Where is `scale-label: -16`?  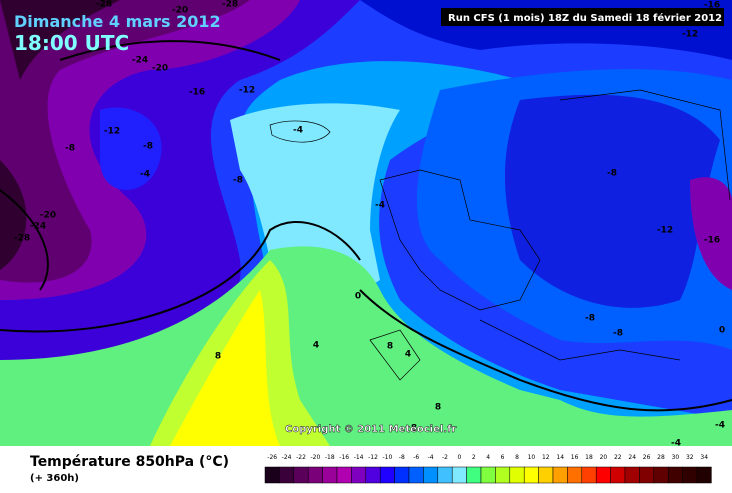 scale-label: -16 is located at coordinates (344, 457).